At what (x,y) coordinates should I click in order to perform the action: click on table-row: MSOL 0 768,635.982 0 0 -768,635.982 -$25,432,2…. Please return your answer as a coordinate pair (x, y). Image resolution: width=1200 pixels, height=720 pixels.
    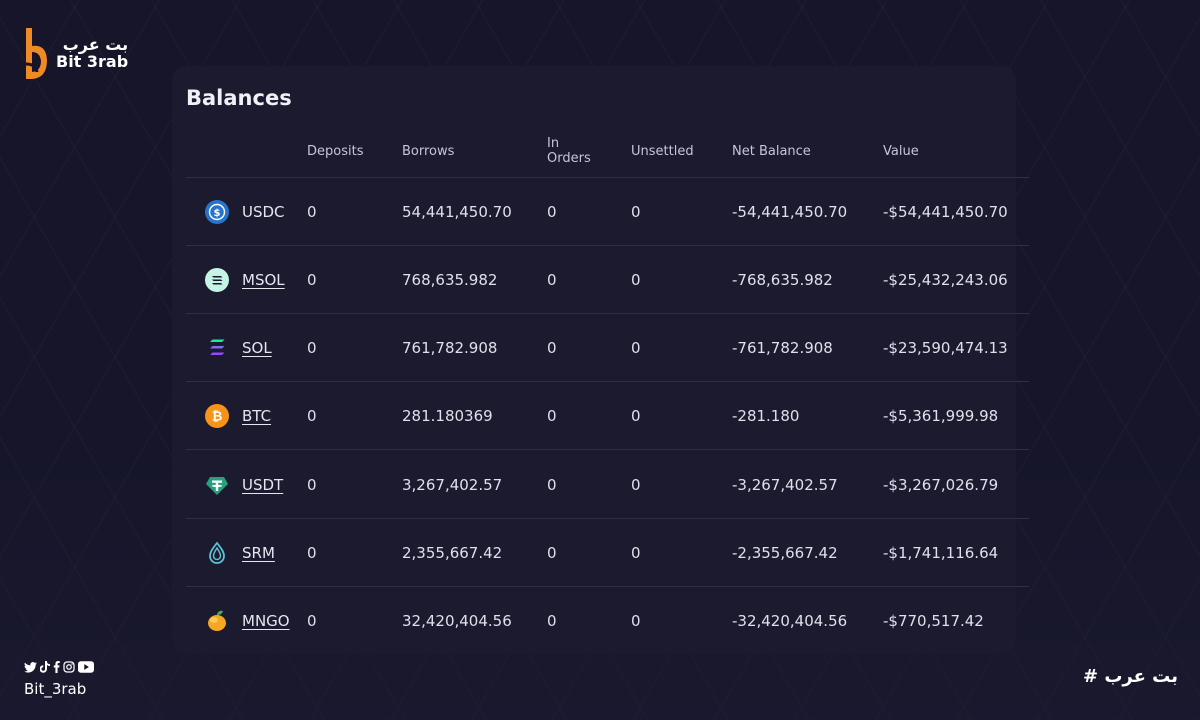
    Looking at the image, I should click on (607, 280).